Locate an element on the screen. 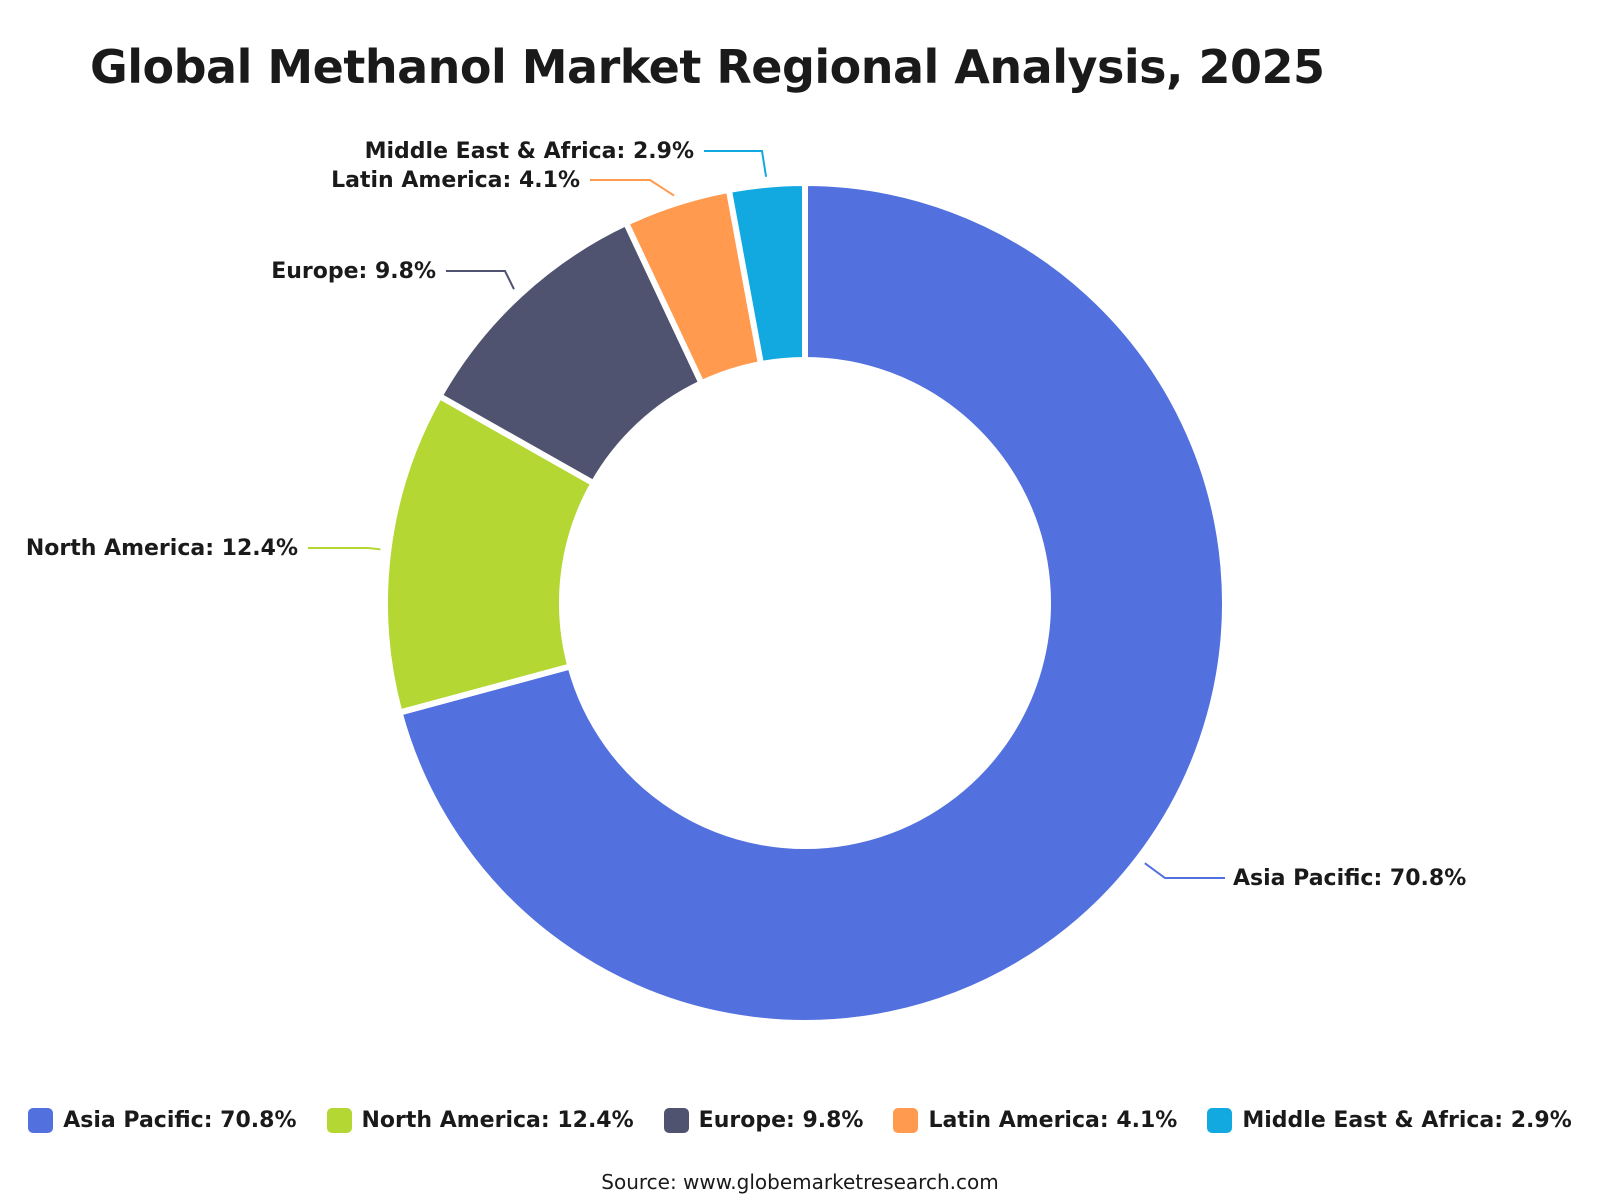 The height and width of the screenshot is (1200, 1600). legend-label: North America: 12.4% is located at coordinates (497, 1120).